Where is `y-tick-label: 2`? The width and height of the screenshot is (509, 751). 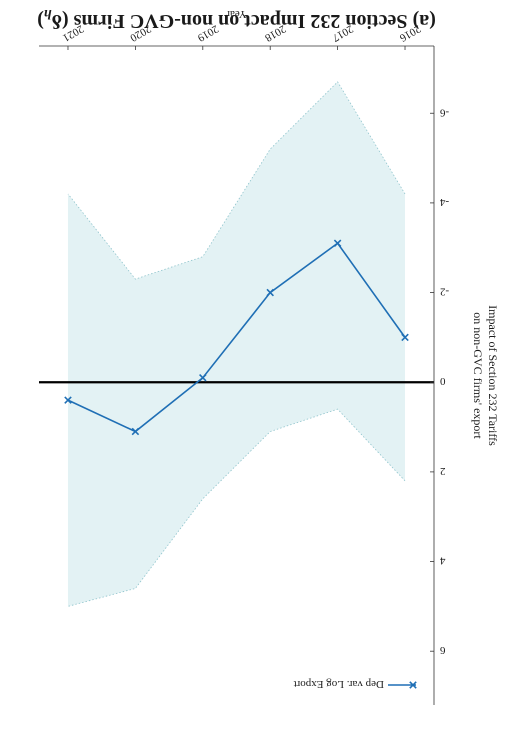
y-tick-label: 2 is located at coordinates (443, 471).